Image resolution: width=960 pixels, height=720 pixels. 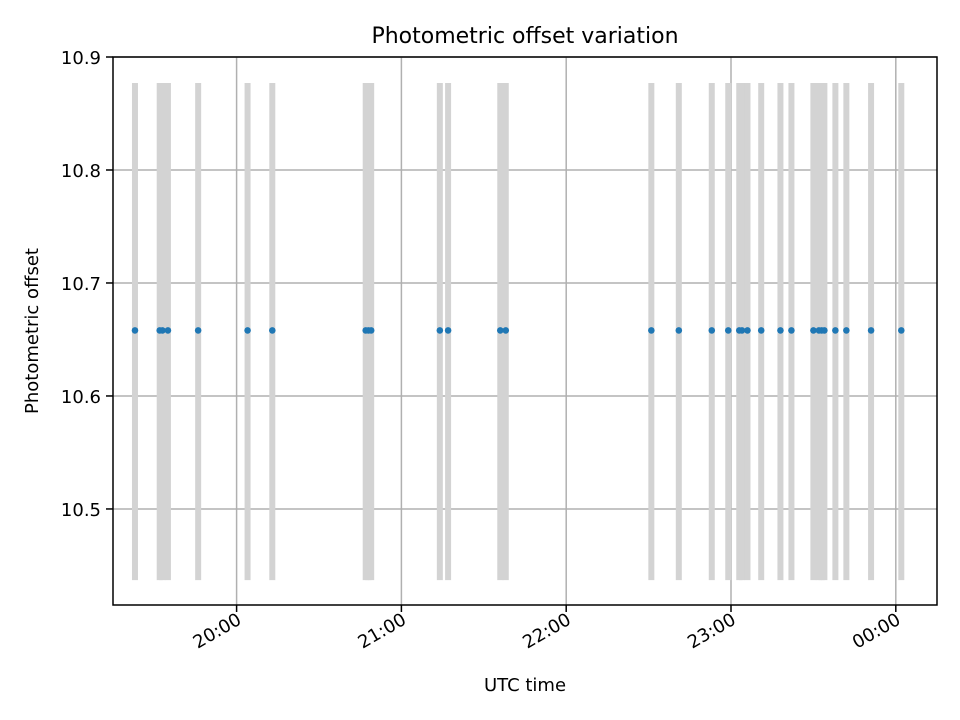 What do you see at coordinates (518, 330) in the screenshot?
I see `data-points` at bounding box center [518, 330].